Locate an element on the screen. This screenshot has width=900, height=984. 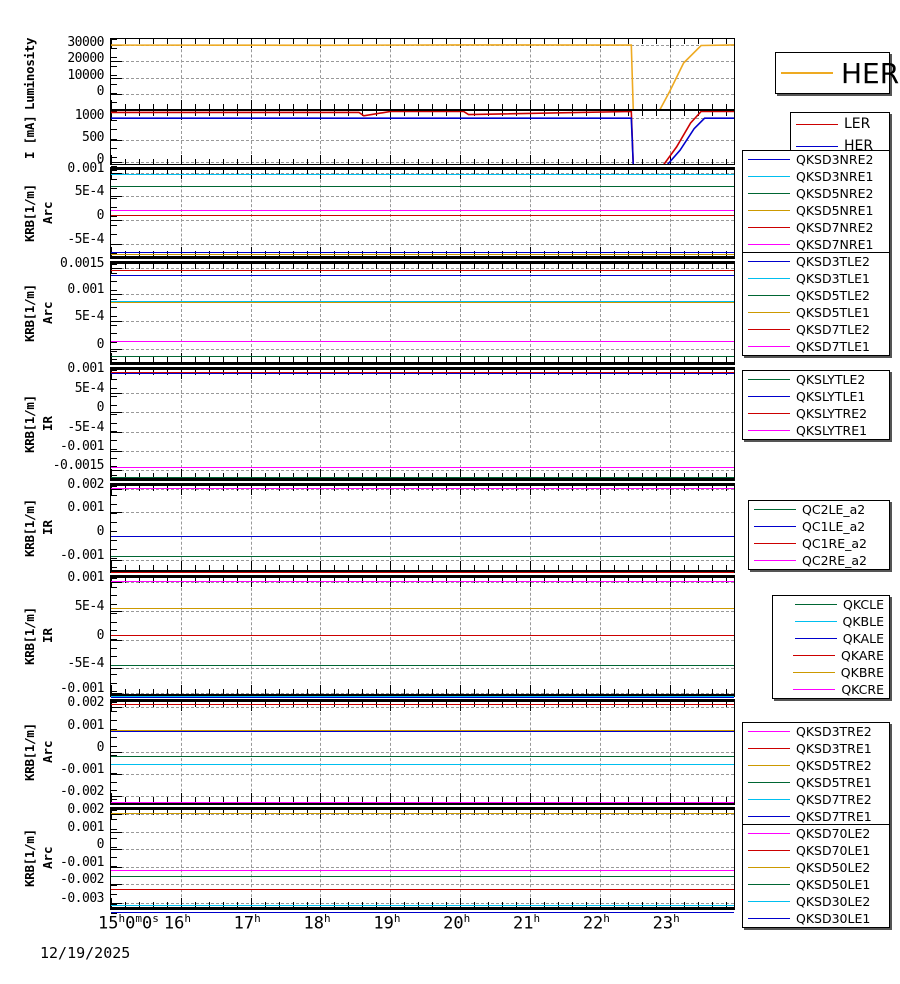
legend-entry: QKSD7TLE1 is located at coordinates (816, 346).